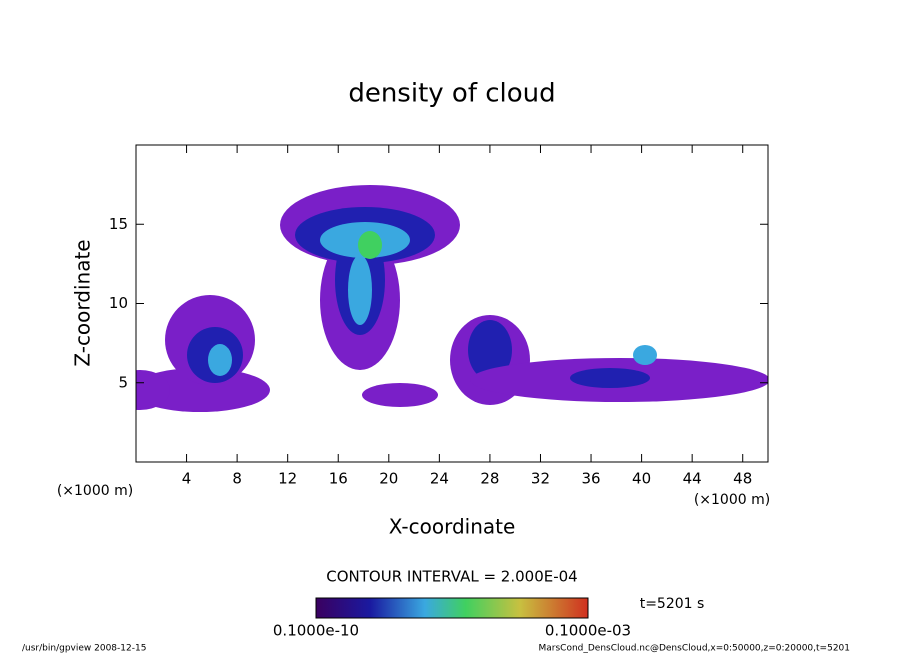  What do you see at coordinates (338, 479) in the screenshot?
I see `x-tick-label: 16` at bounding box center [338, 479].